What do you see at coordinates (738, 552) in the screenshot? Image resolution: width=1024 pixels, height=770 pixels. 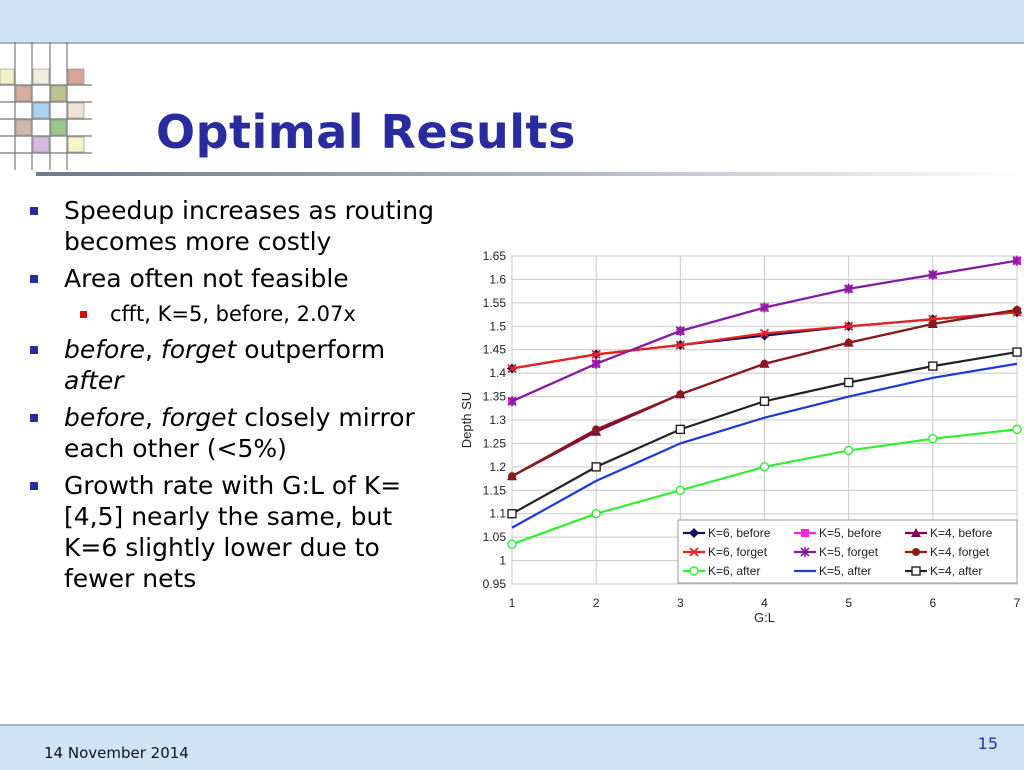 I see `legend-label: K=6, forget` at bounding box center [738, 552].